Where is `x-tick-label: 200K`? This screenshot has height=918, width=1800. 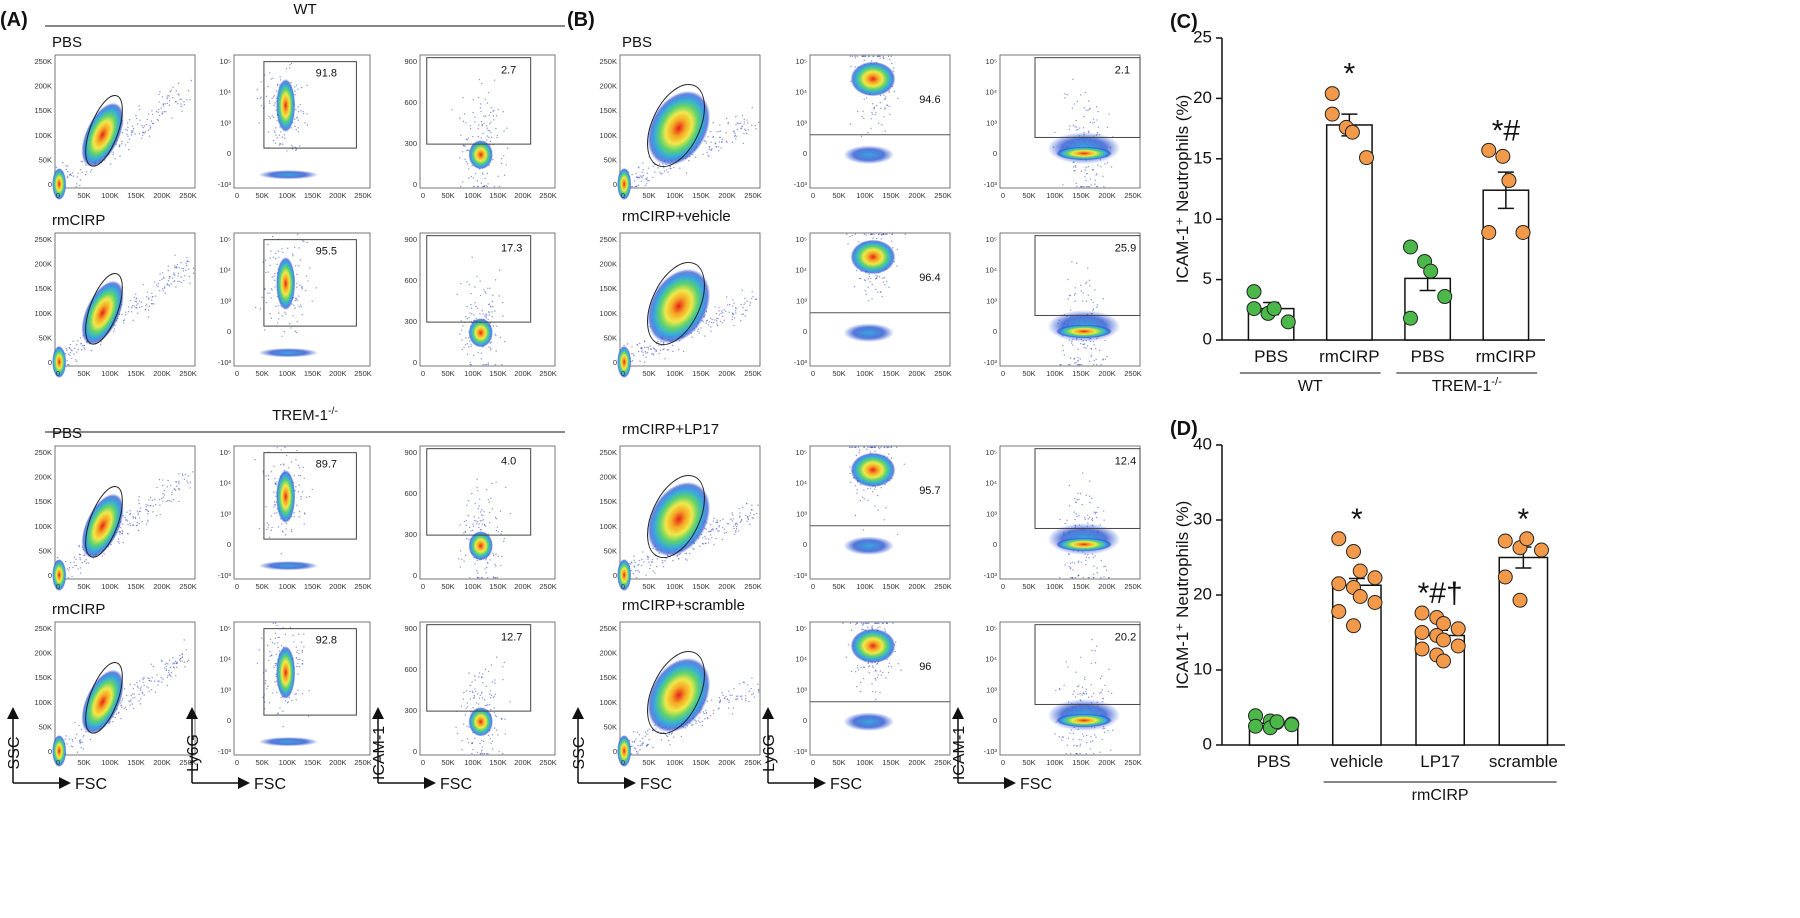
x-tick-label: 200K is located at coordinates (1107, 762).